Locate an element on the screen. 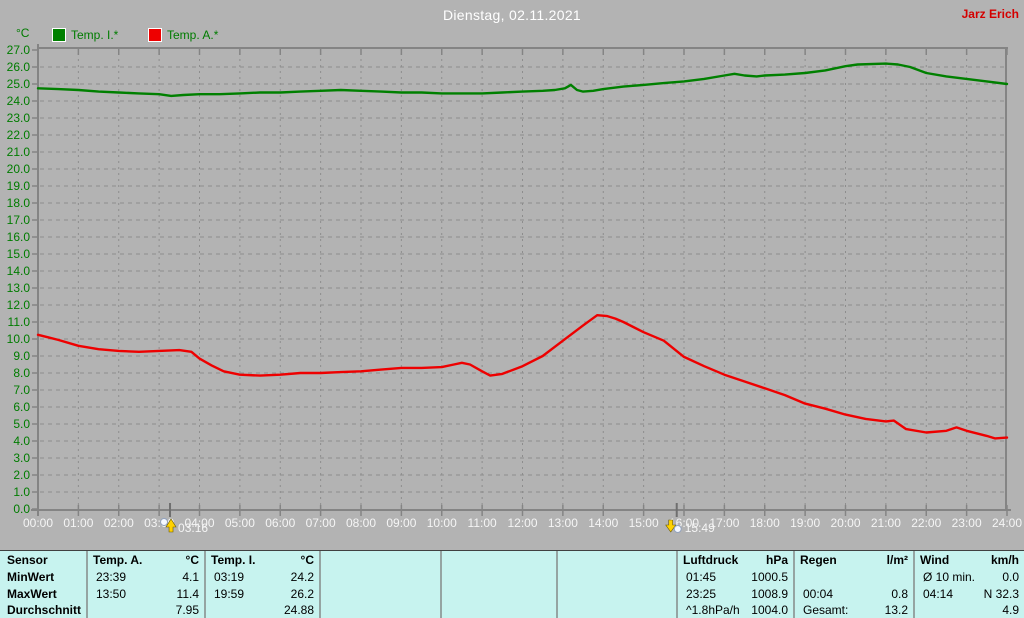 The image size is (1024, 618). table-cell-text: 24.88 is located at coordinates (298, 610).